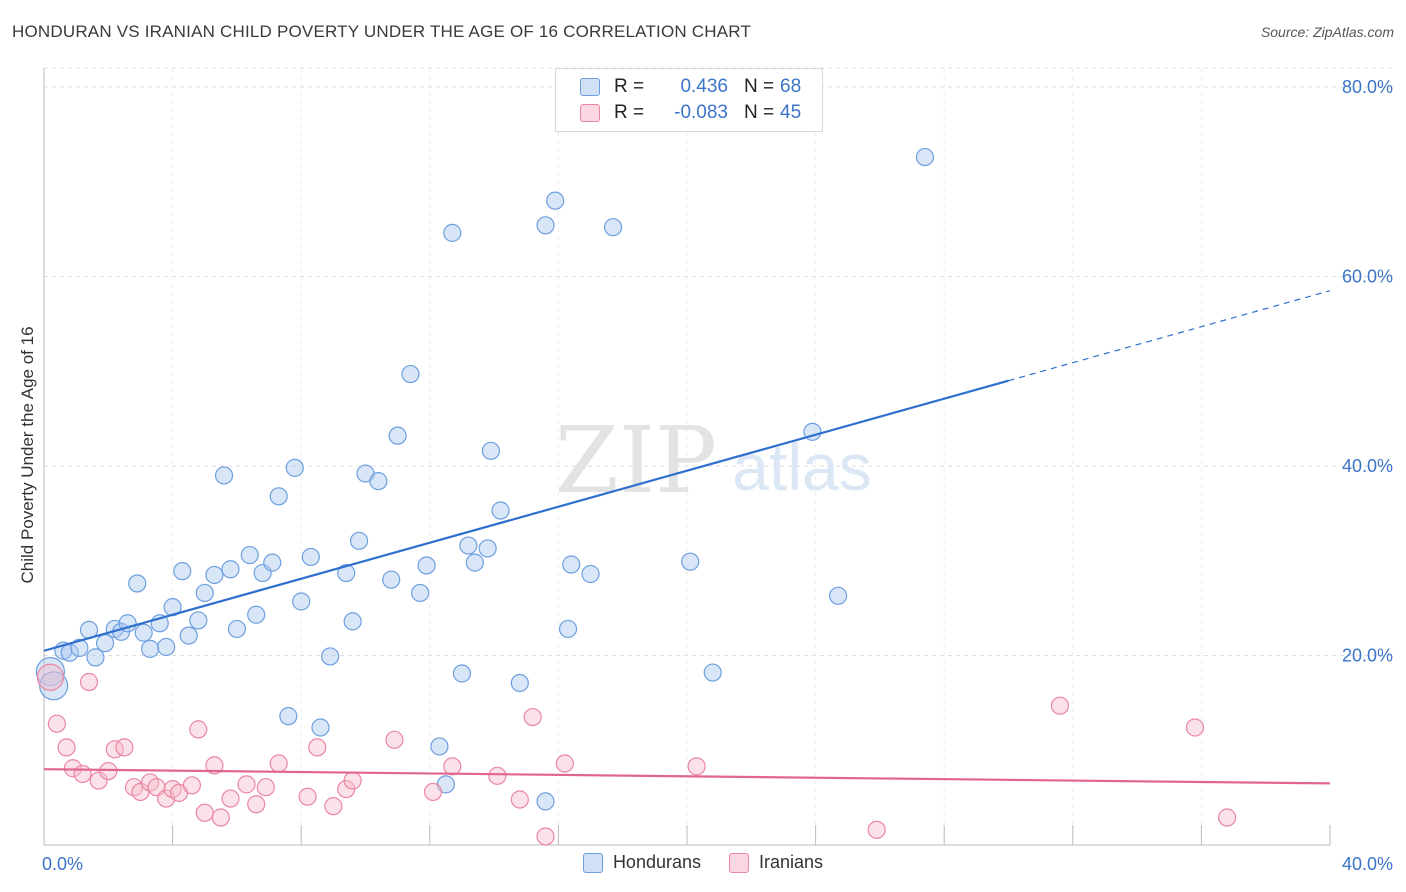  I want to click on honduran-trend-extension, so click(1169, 336).